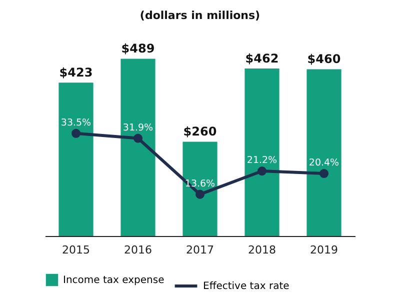 The image size is (400, 300). I want to click on data-label: 31.9%, so click(138, 128).